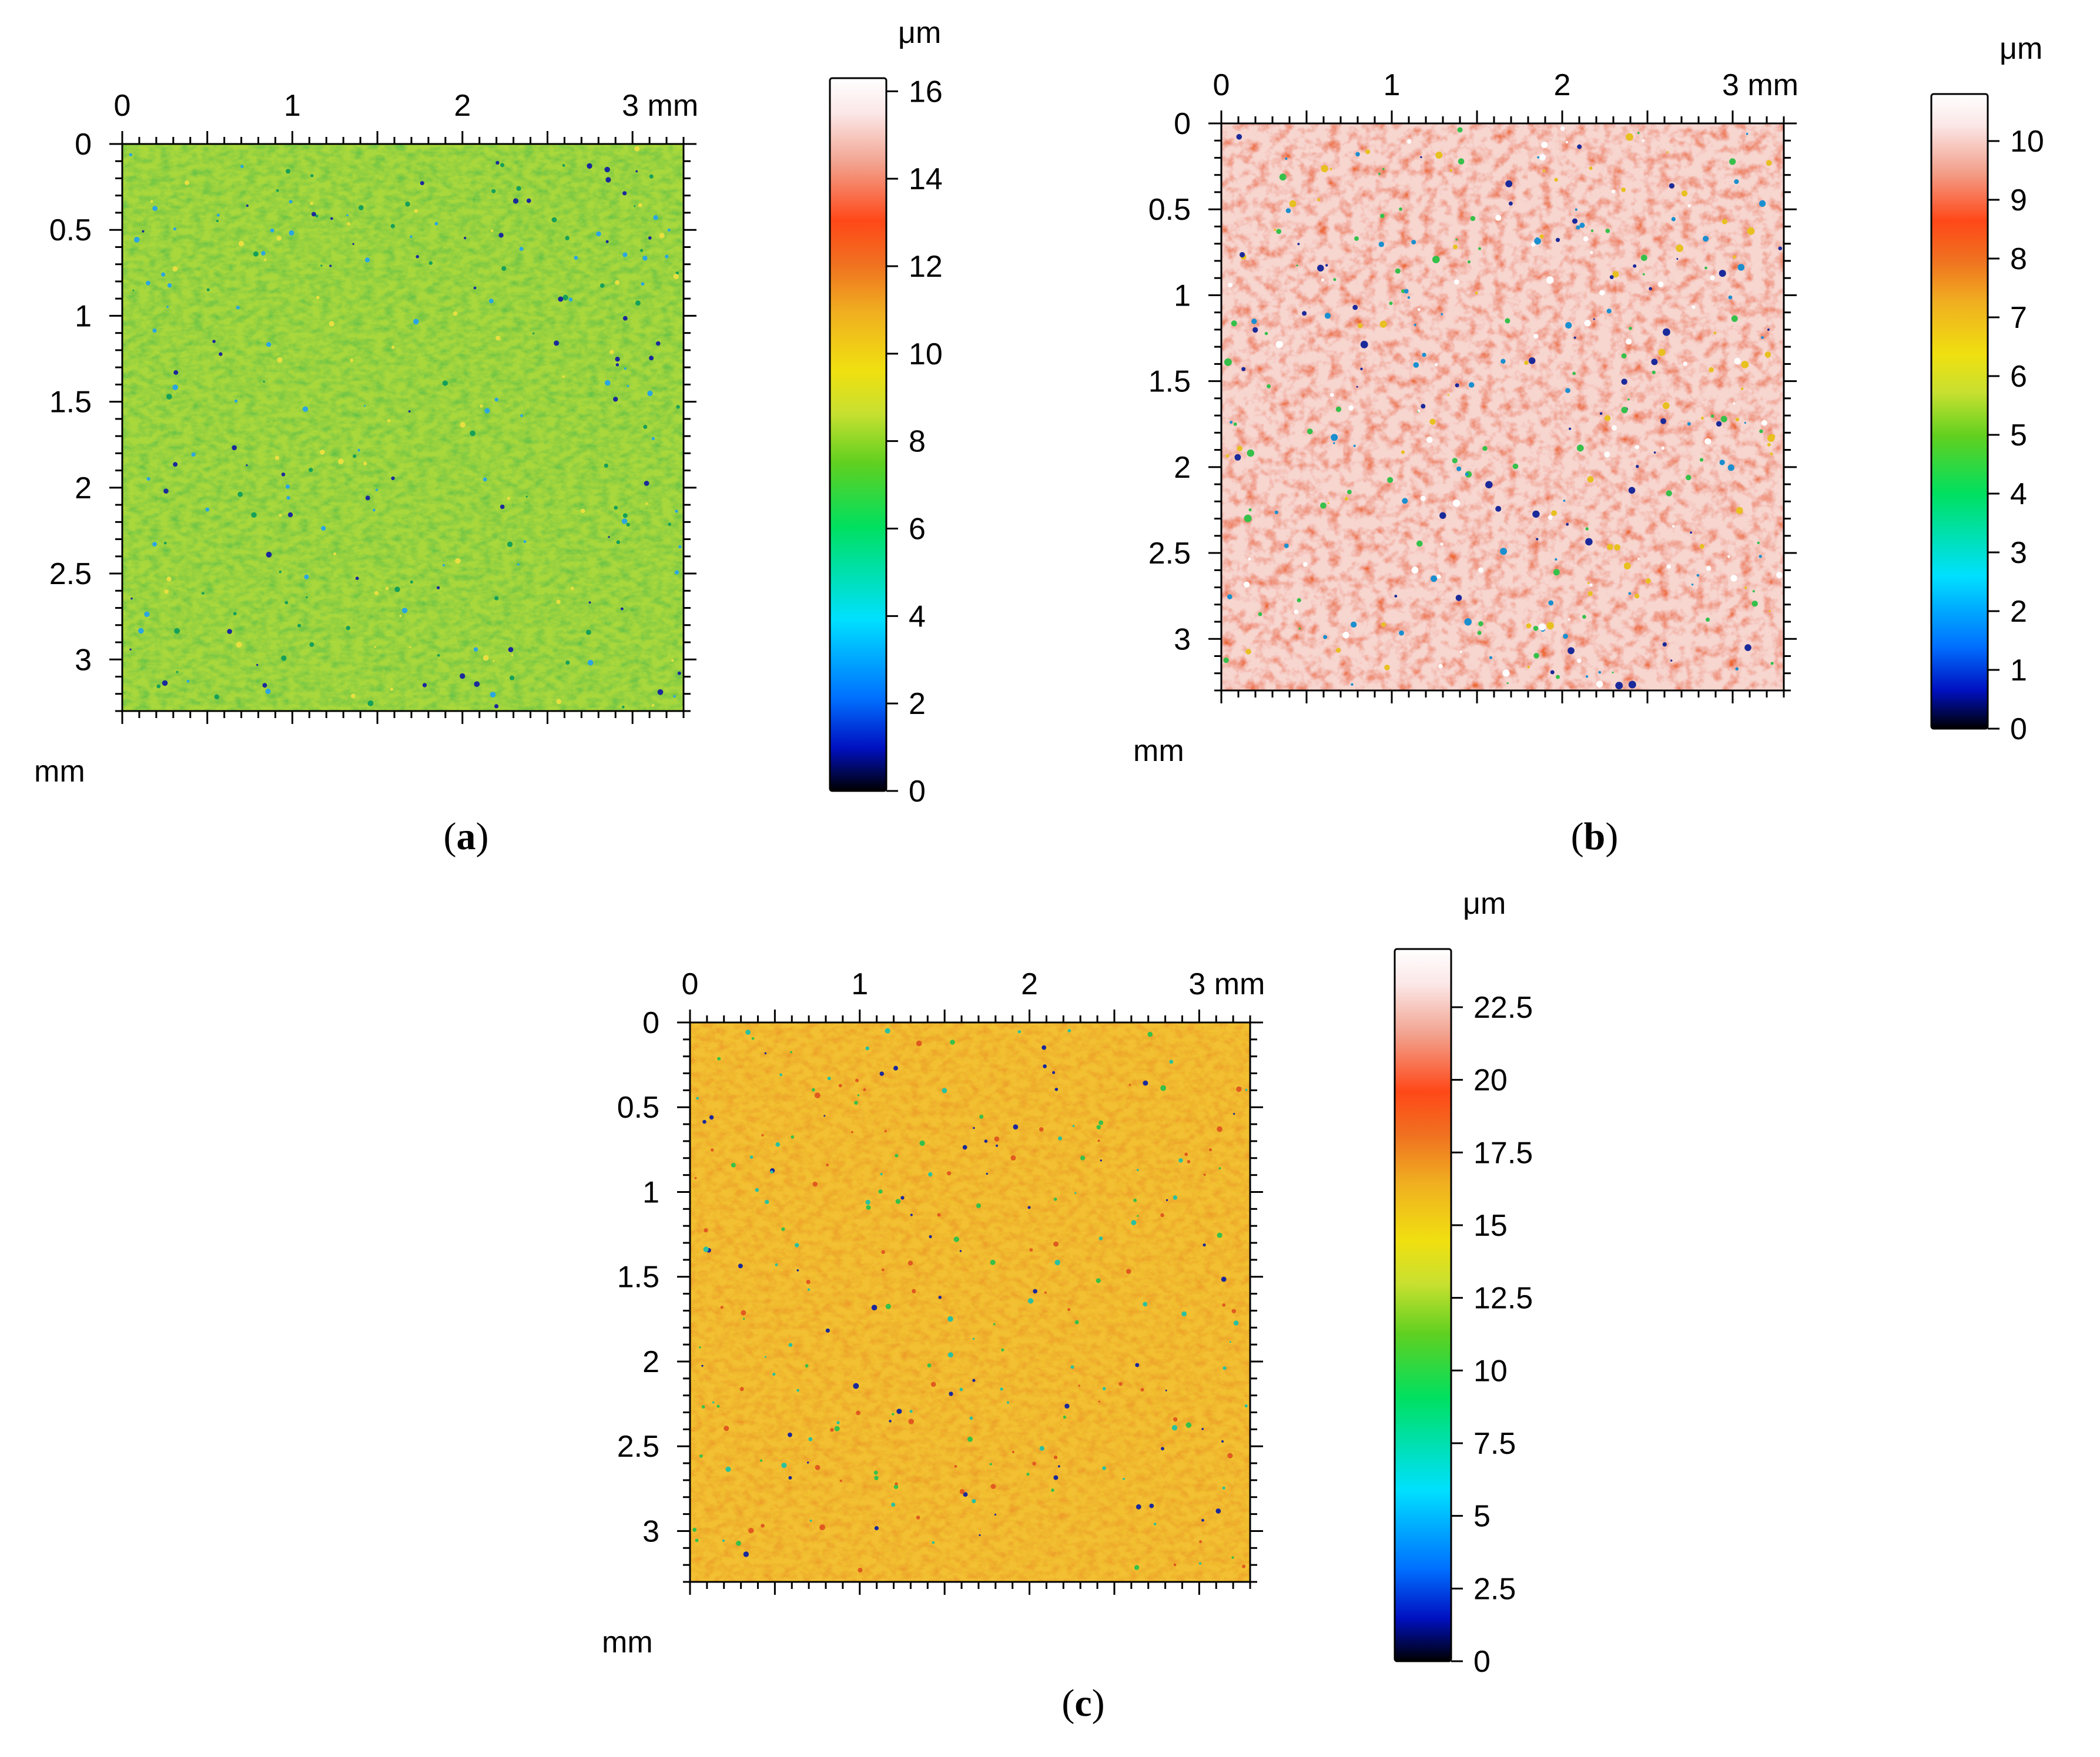 The image size is (2100, 1757). What do you see at coordinates (59, 772) in the screenshot?
I see `axis-unit-label: mm` at bounding box center [59, 772].